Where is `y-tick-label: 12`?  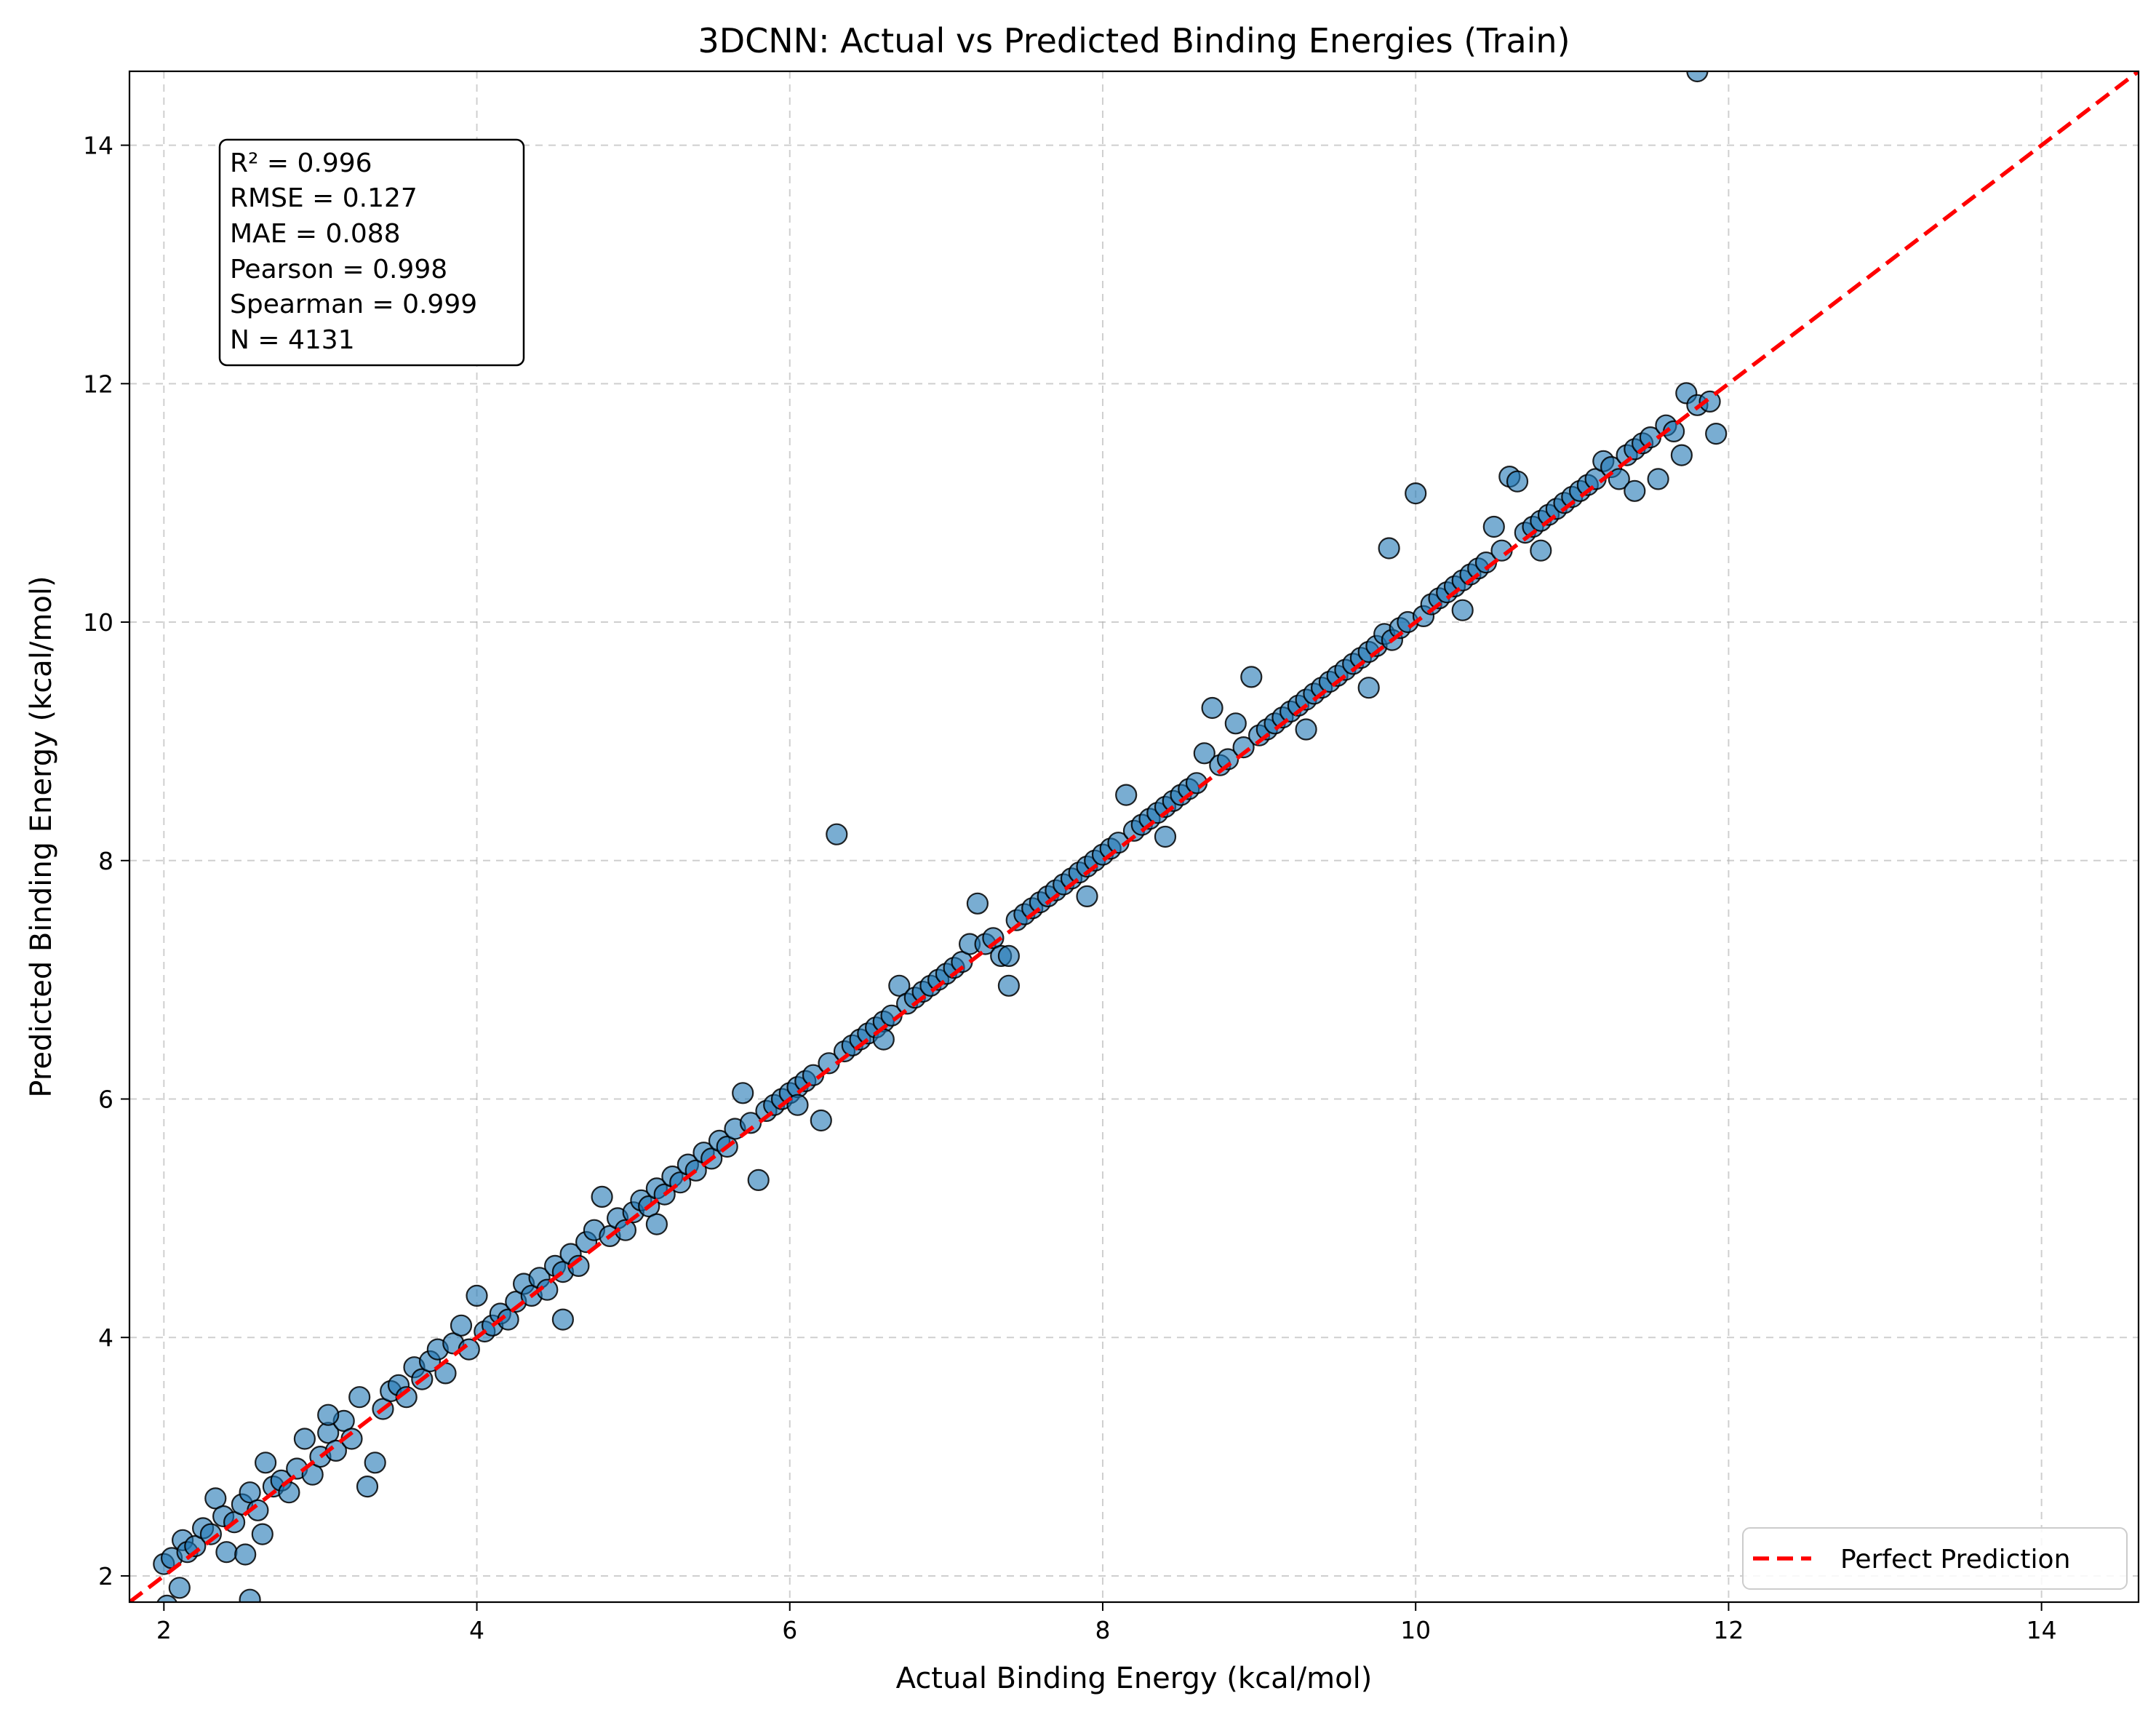 y-tick-label: 12 is located at coordinates (98, 384).